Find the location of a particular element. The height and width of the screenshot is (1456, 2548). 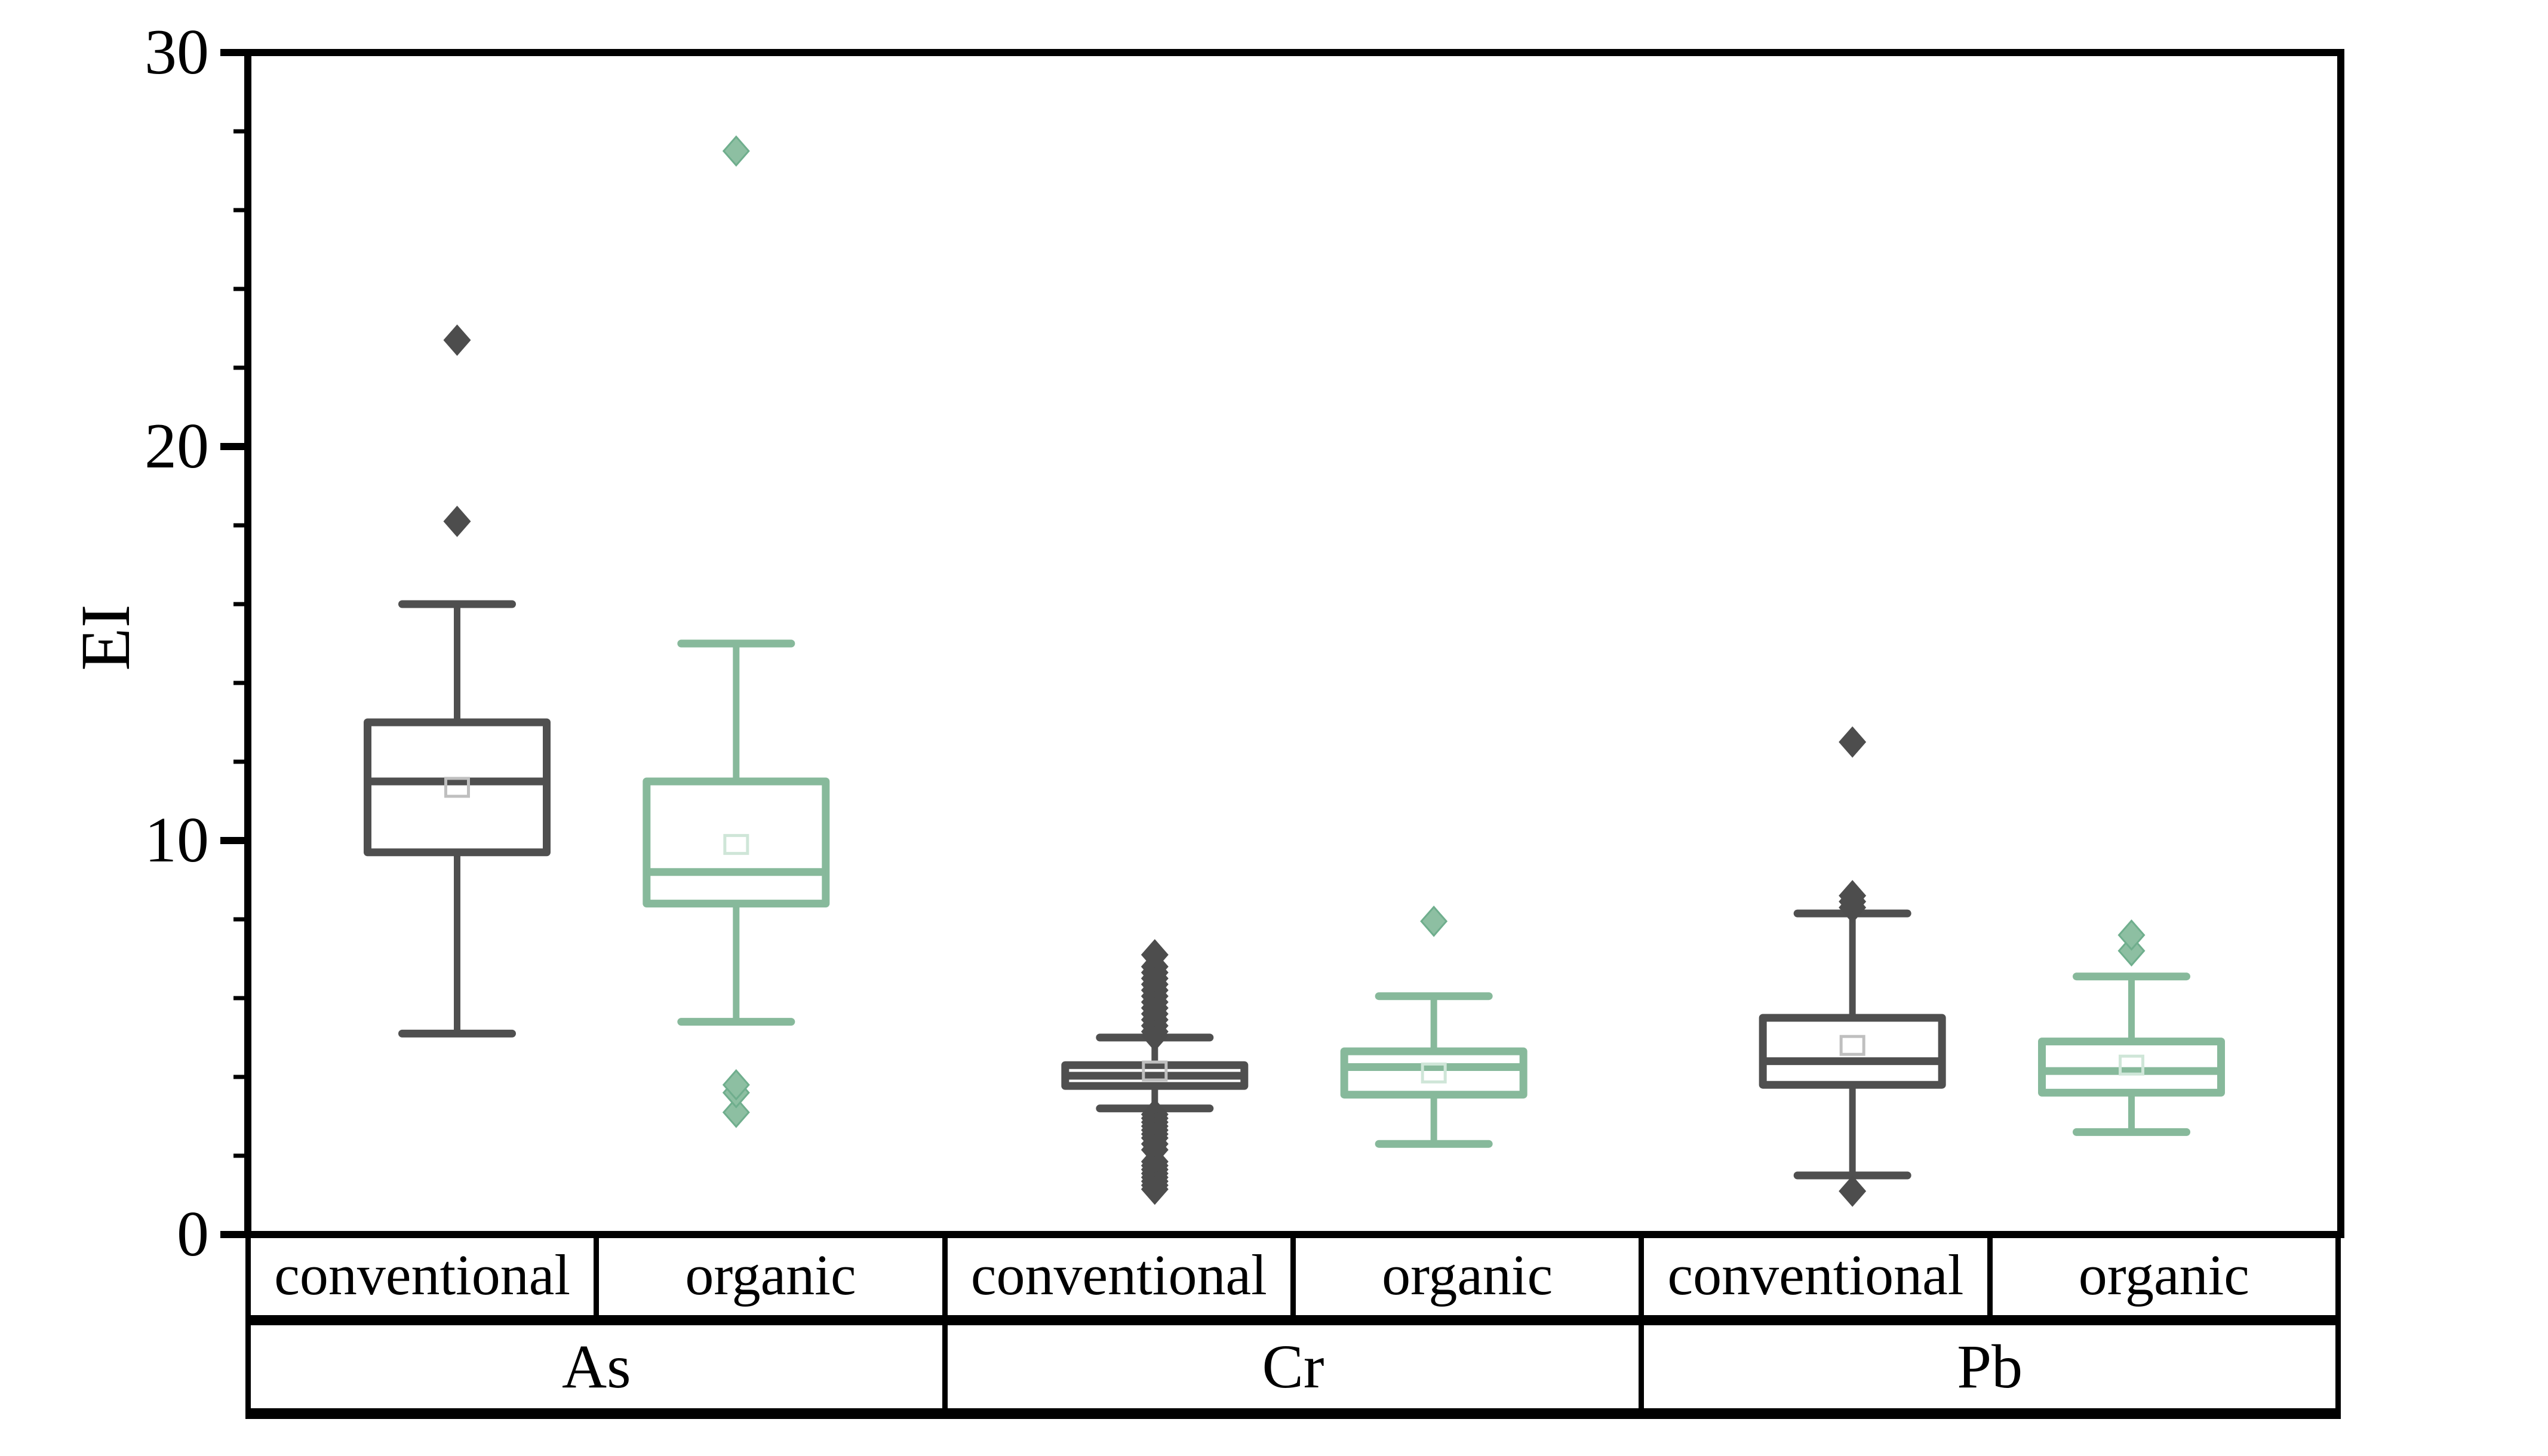

boxplot-Cr-conventional is located at coordinates (1155, 1072).